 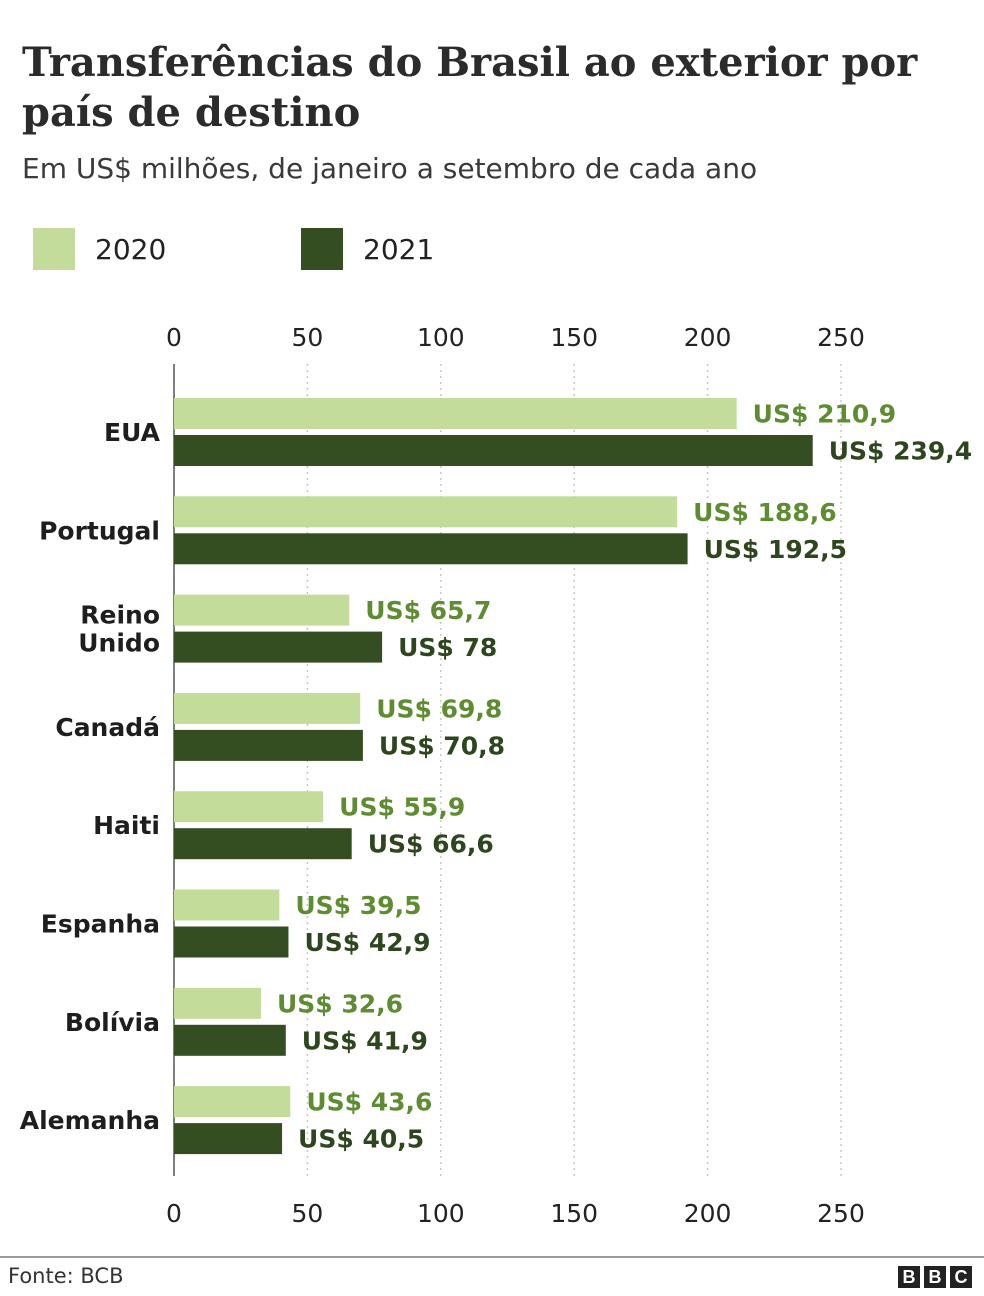 What do you see at coordinates (574, 1213) in the screenshot?
I see `x-tick-label-bottom: 150` at bounding box center [574, 1213].